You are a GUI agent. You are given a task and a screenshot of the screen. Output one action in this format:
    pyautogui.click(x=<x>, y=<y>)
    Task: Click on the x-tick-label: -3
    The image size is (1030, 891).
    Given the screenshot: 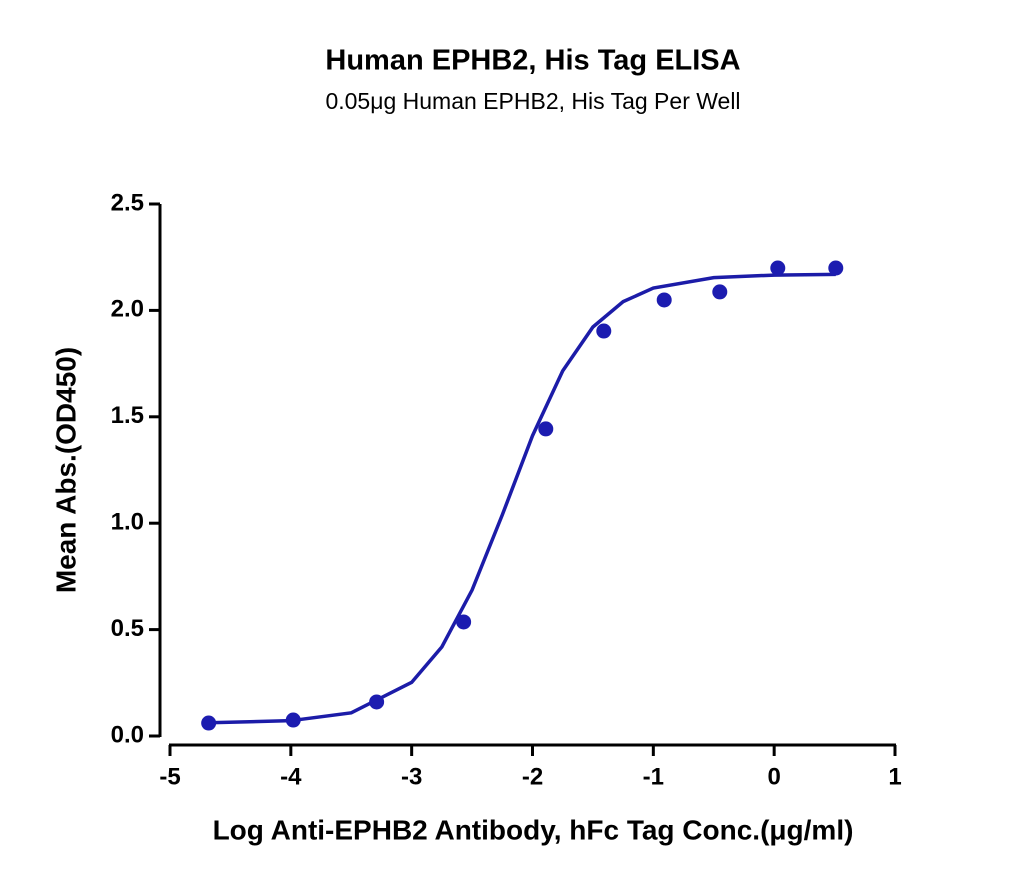 What is the action you would take?
    pyautogui.click(x=411, y=776)
    